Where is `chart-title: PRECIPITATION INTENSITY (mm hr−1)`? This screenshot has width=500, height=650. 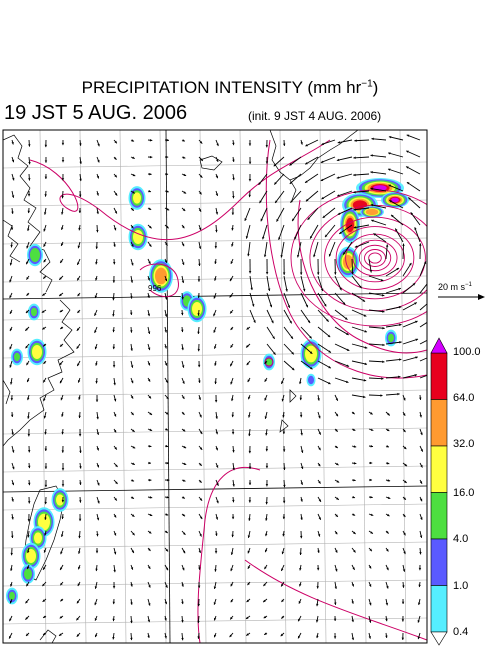
chart-title: PRECIPITATION INTENSITY (mm hr−1) is located at coordinates (230, 87).